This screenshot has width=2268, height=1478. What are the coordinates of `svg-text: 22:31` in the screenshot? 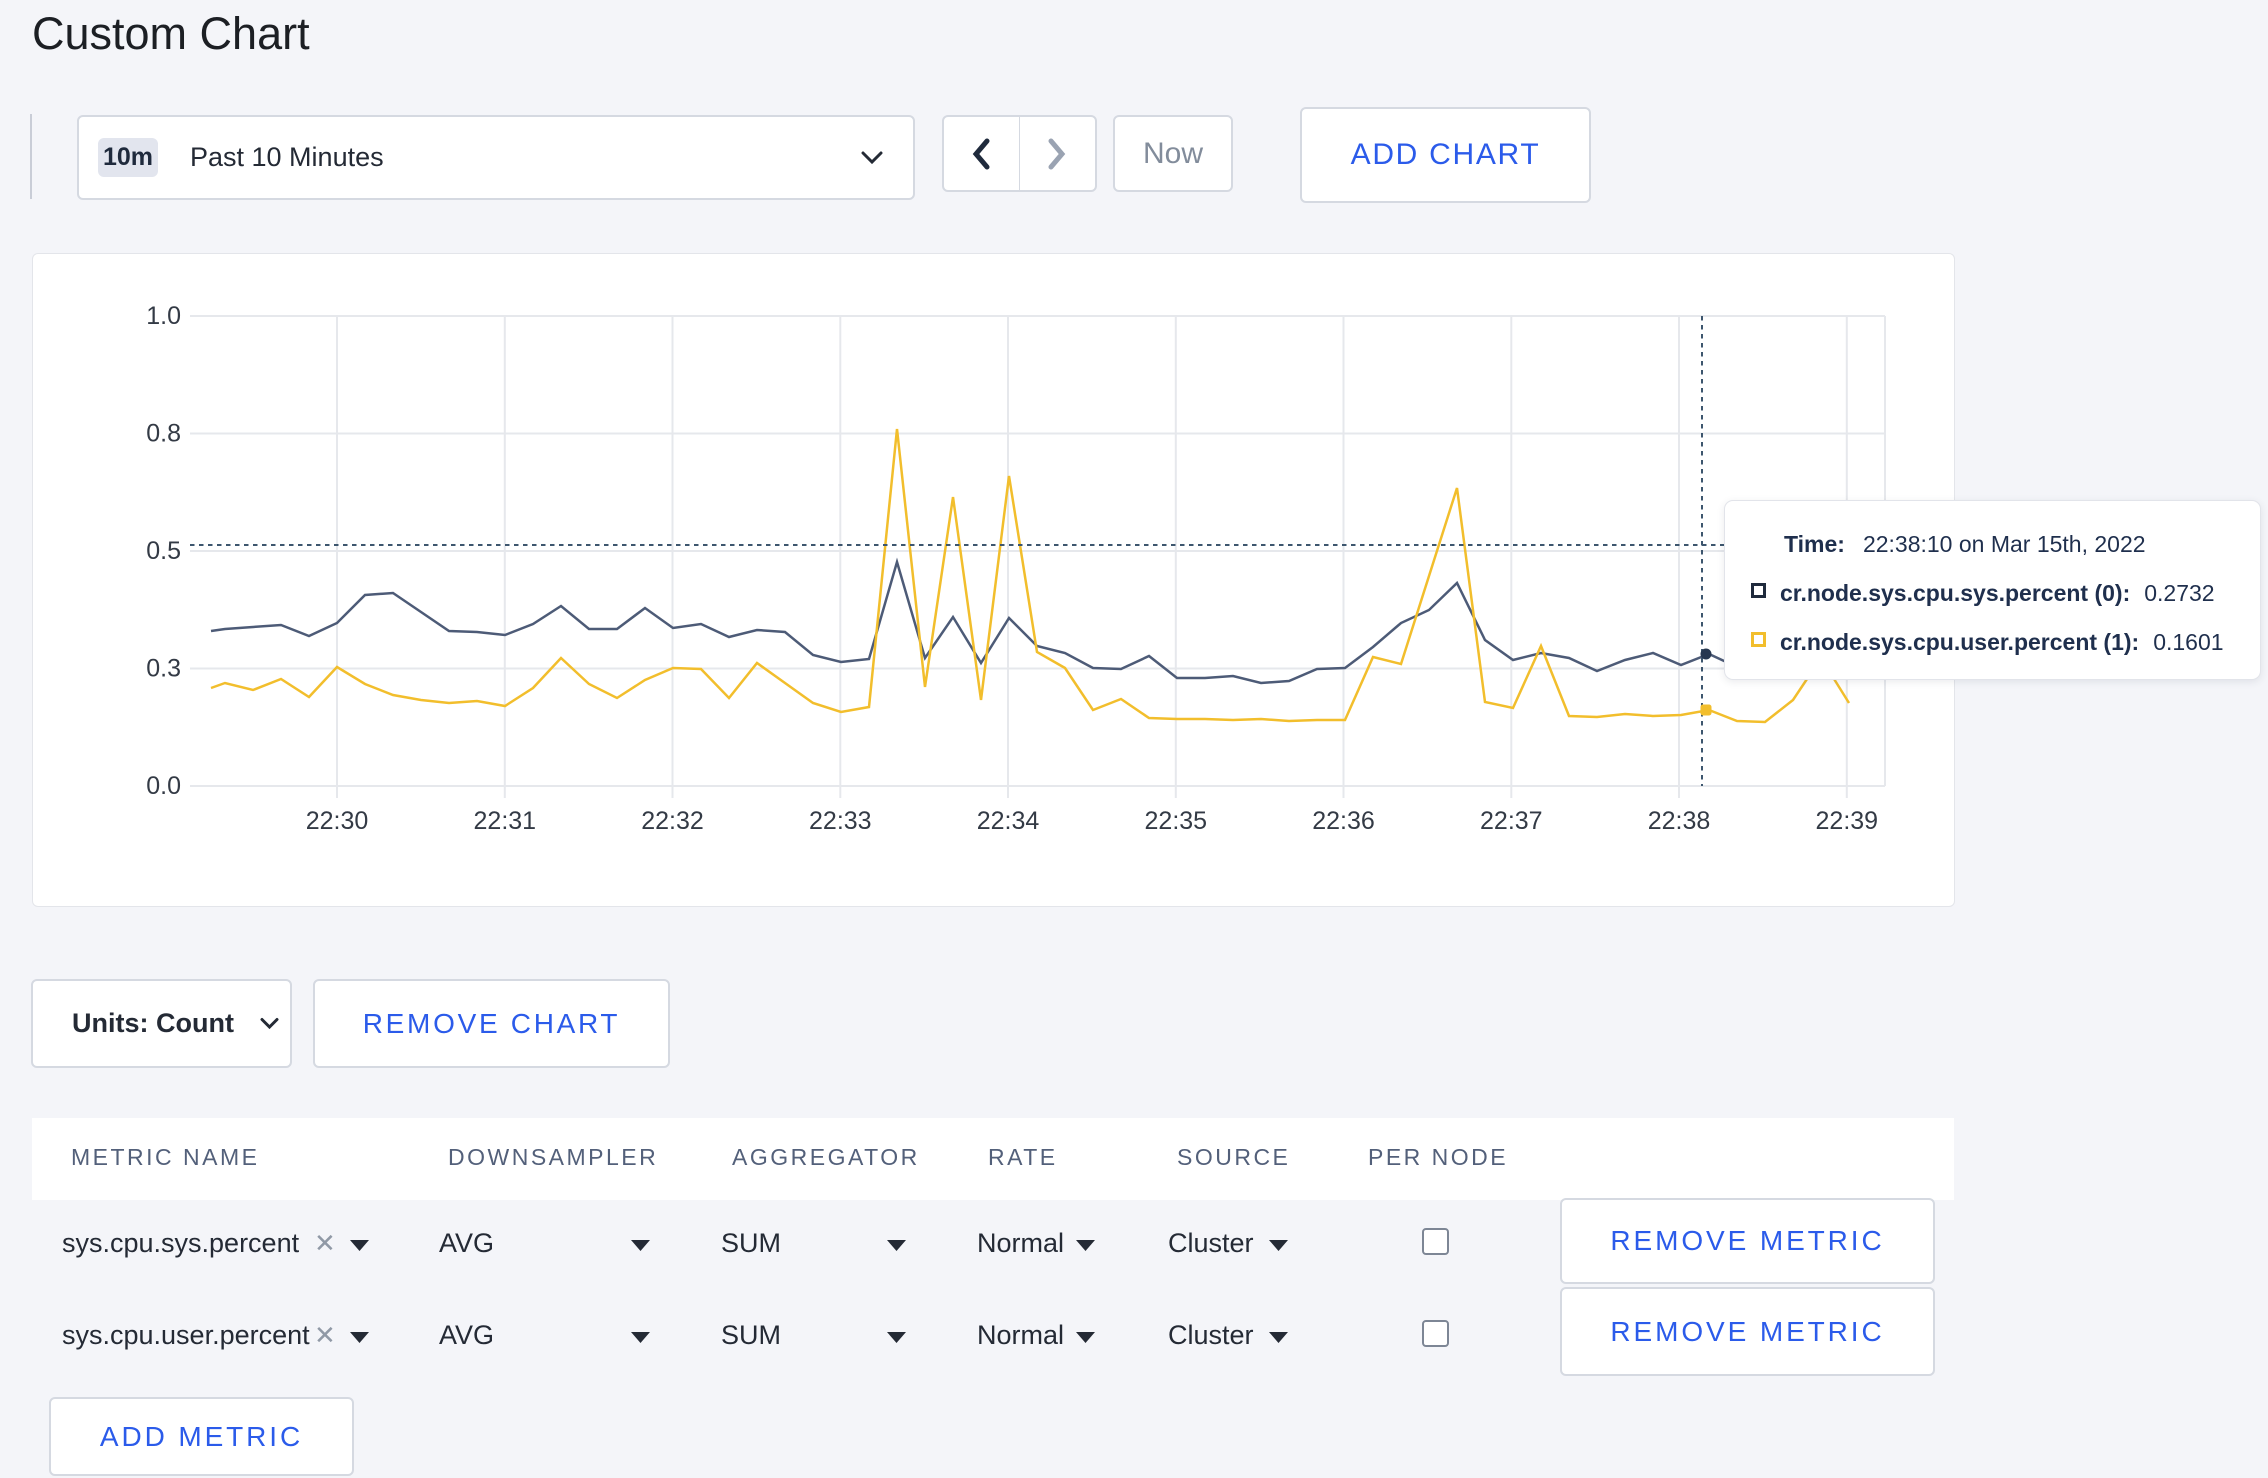 It's located at (505, 821).